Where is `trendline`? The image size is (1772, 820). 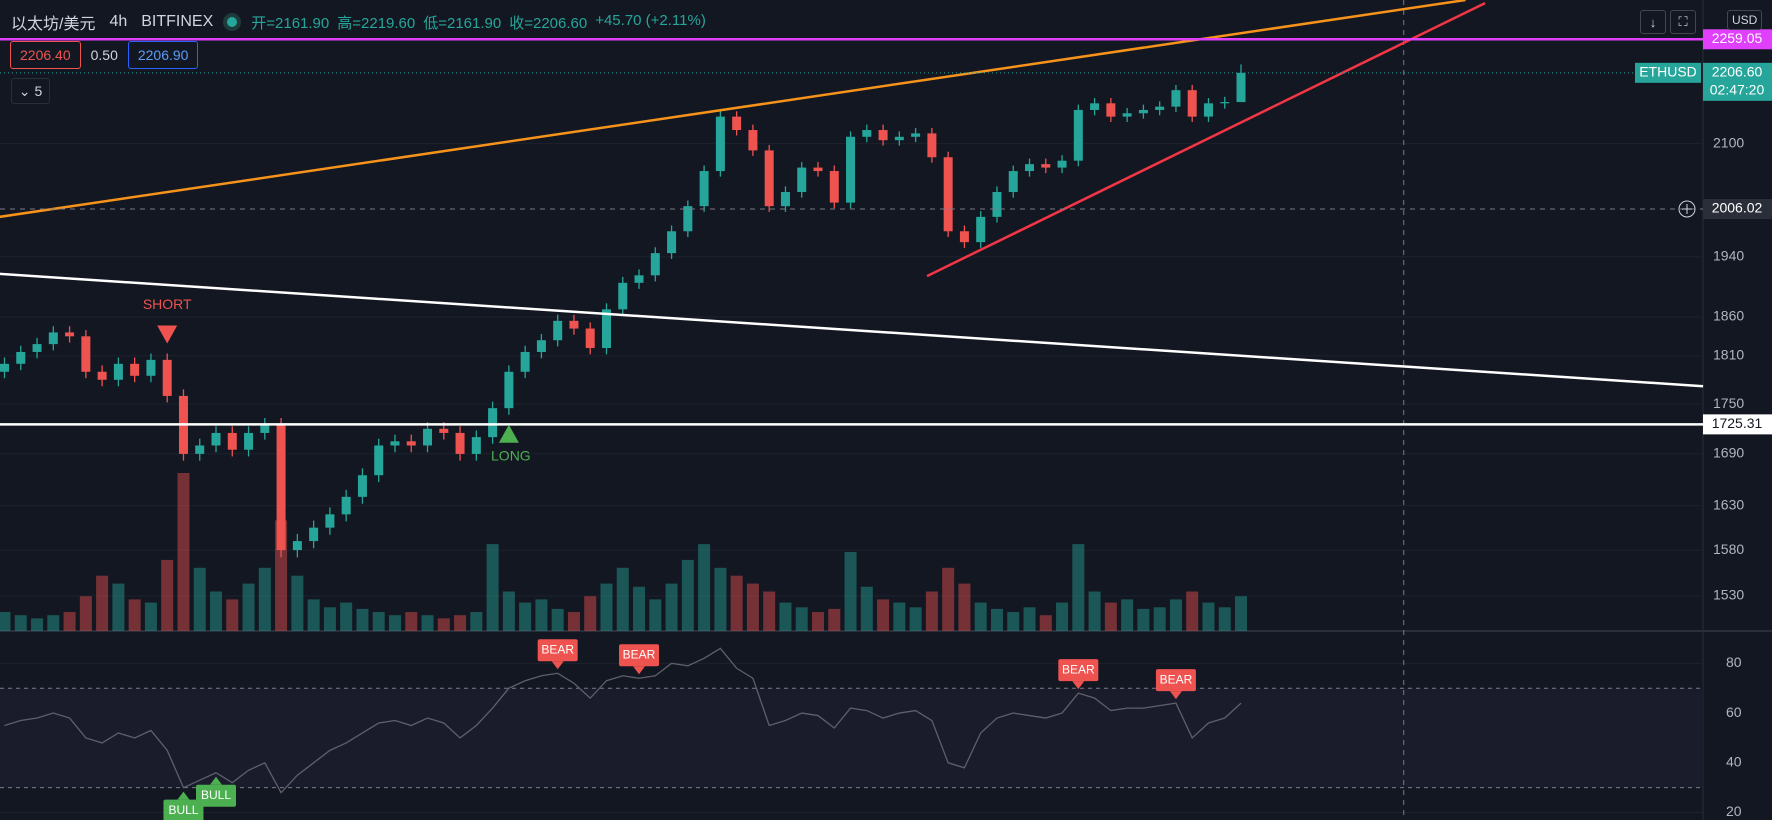 trendline is located at coordinates (852, 330).